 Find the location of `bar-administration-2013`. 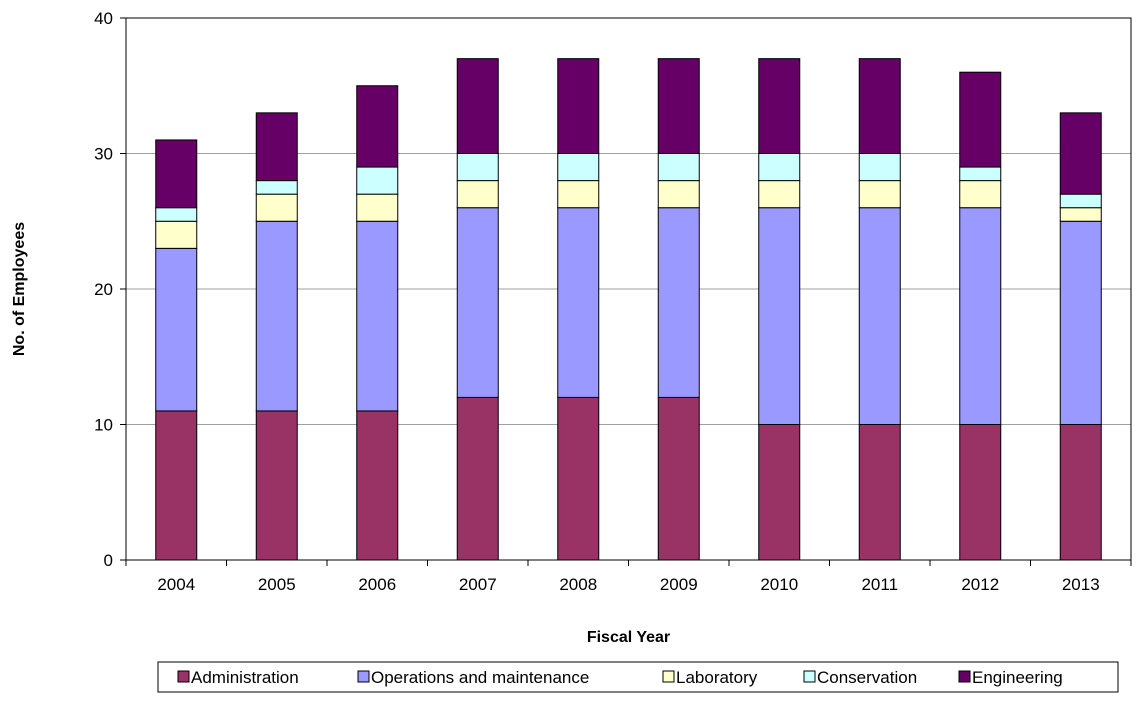

bar-administration-2013 is located at coordinates (1080, 492).